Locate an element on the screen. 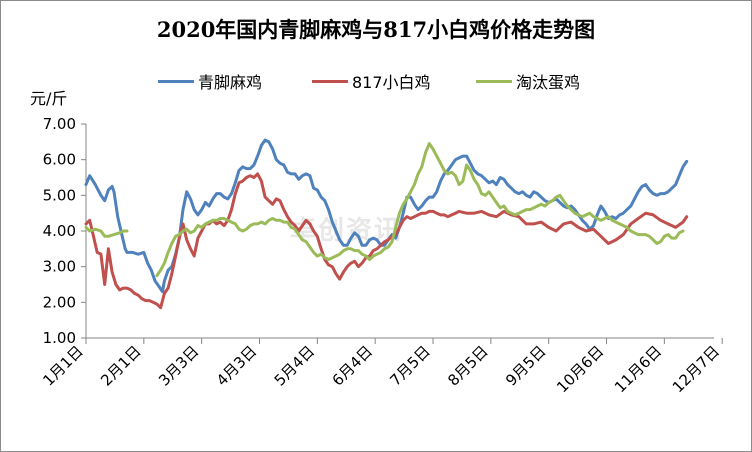 The image size is (752, 452). legend-label-series-1: 青脚麻鸡 is located at coordinates (230, 82).